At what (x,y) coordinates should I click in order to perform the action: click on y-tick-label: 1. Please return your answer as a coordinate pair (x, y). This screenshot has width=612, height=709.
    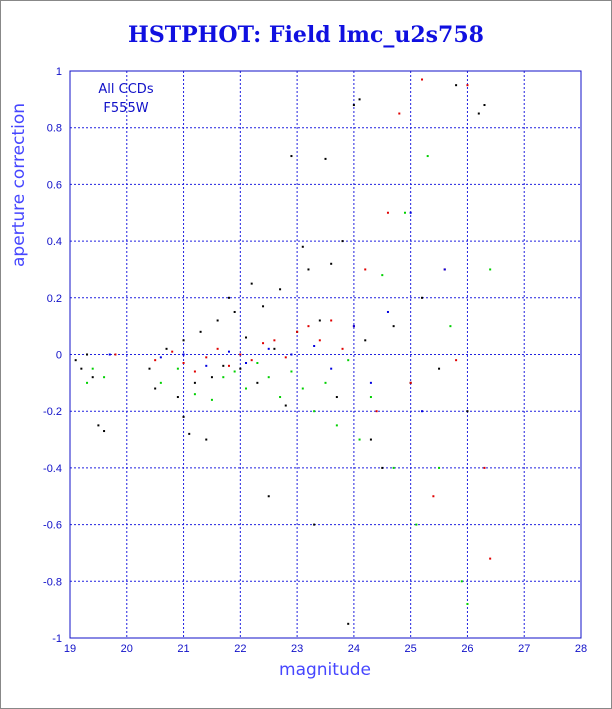
    Looking at the image, I should click on (59, 72).